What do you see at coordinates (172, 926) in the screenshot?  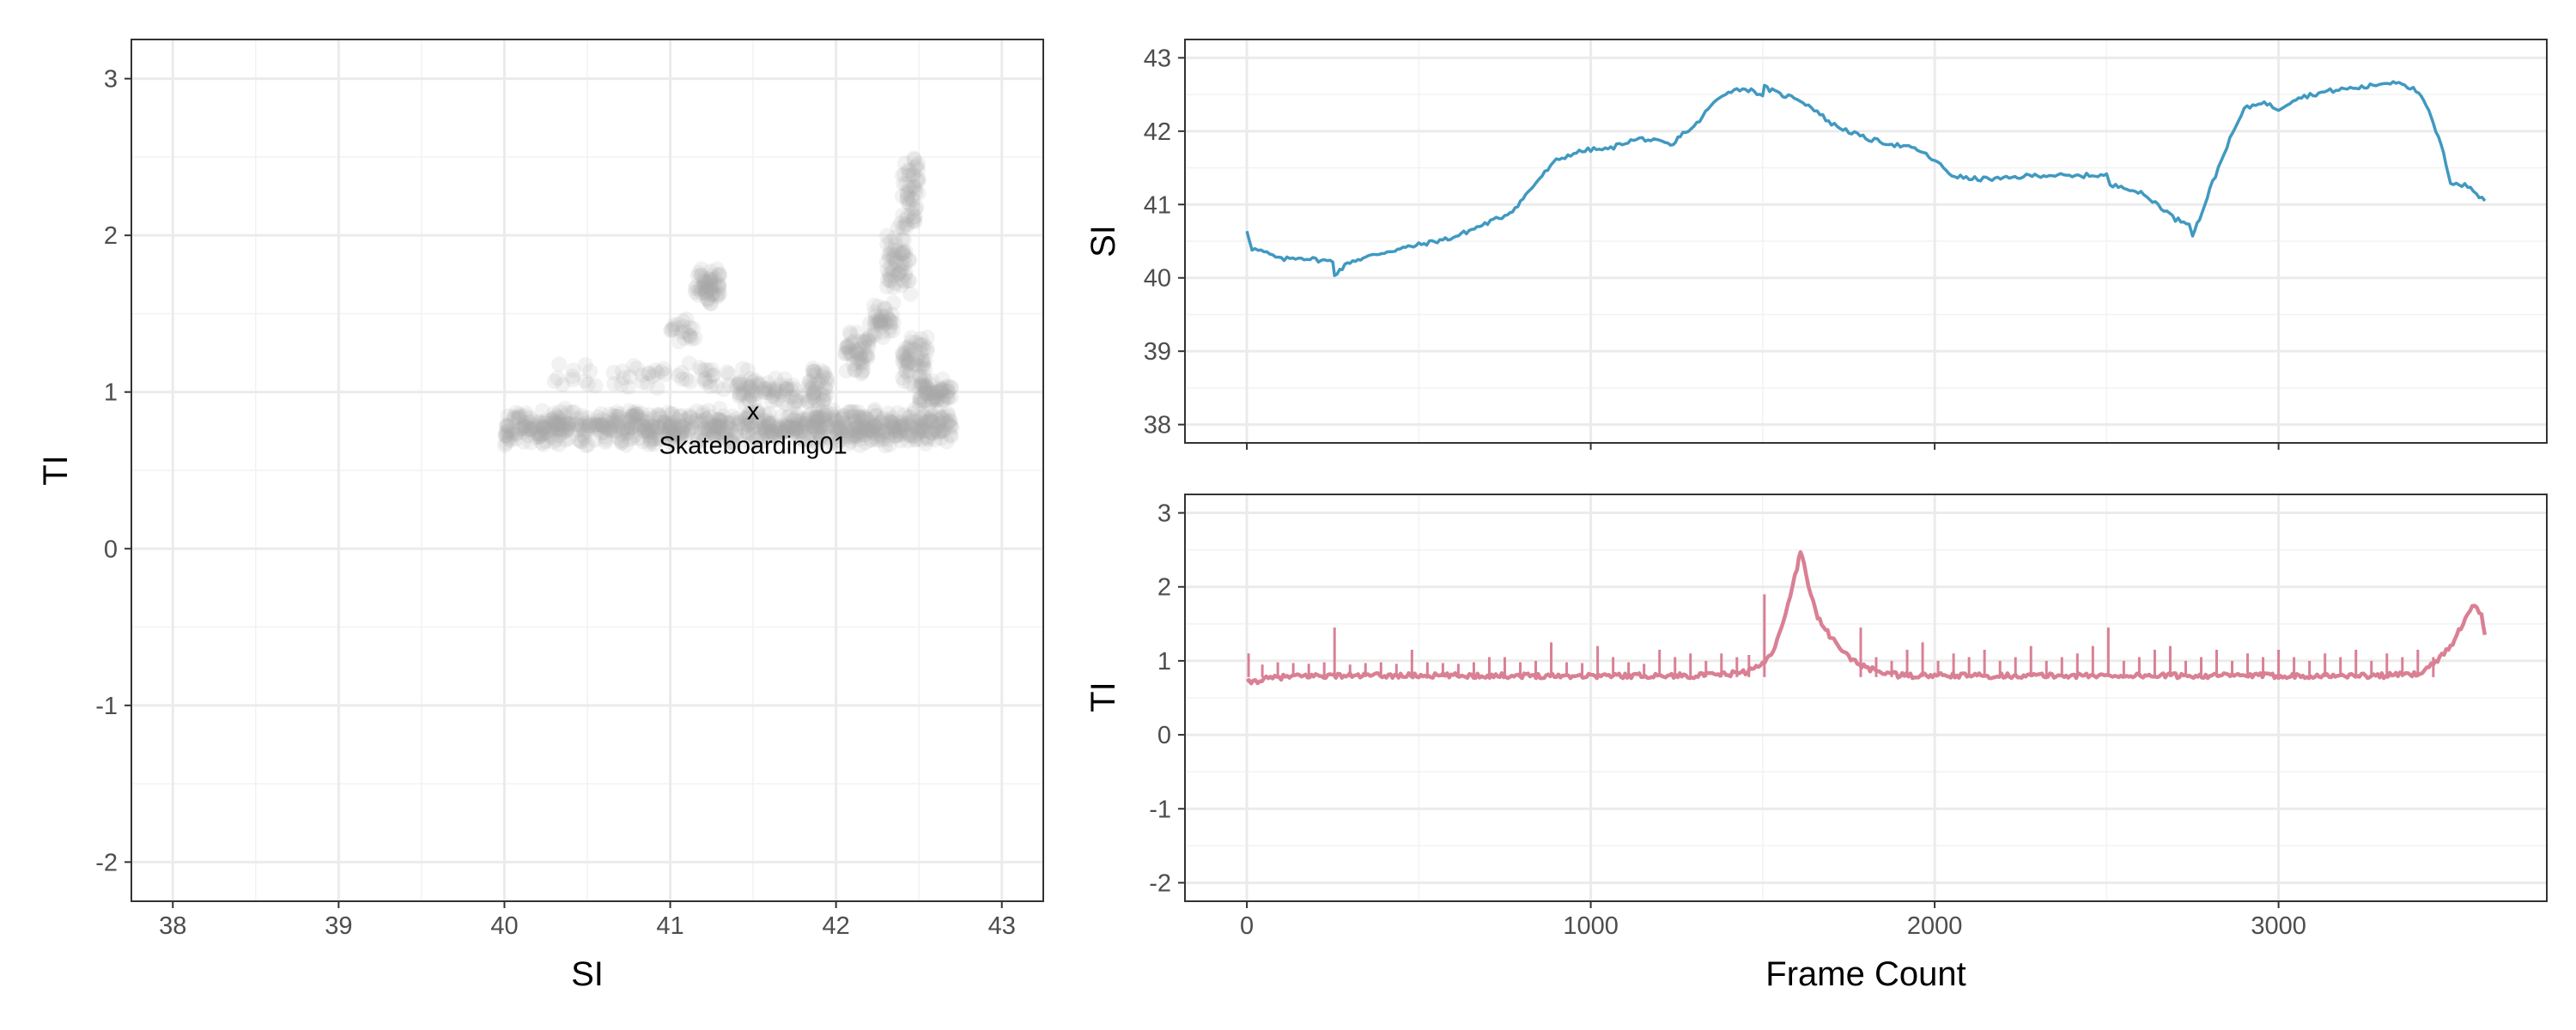 I see `x-tick-label: 38` at bounding box center [172, 926].